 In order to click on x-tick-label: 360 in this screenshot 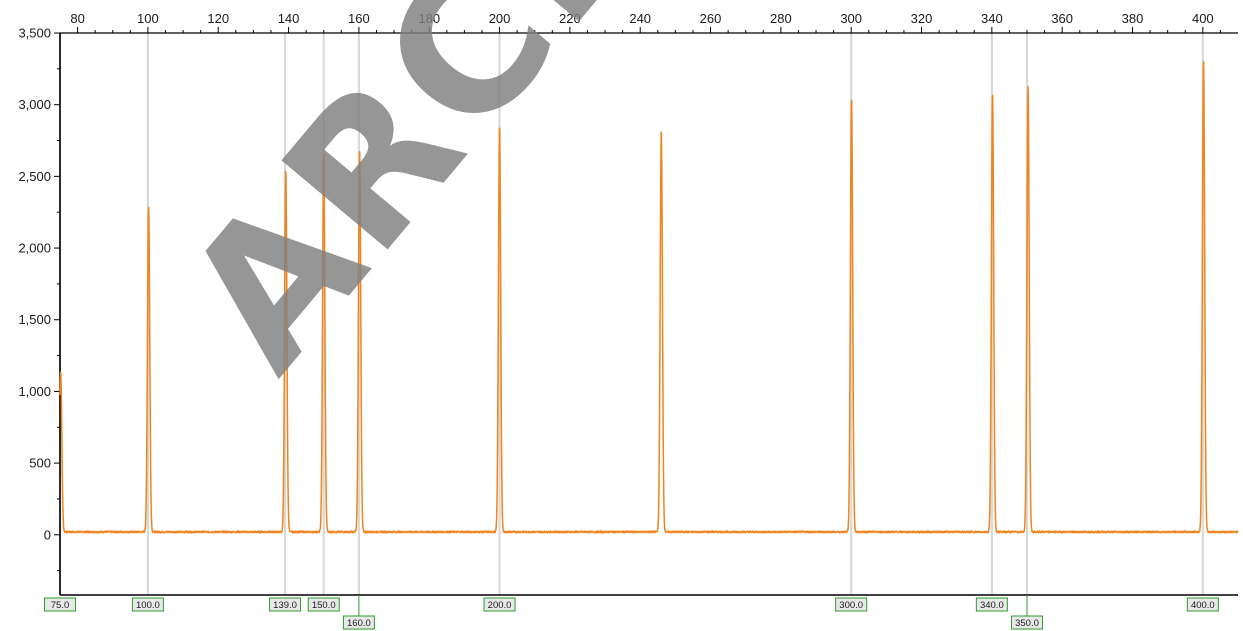, I will do `click(1062, 18)`.